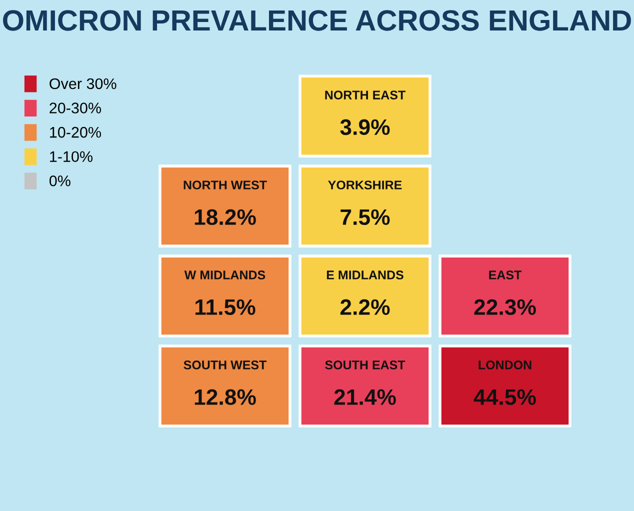 Image resolution: width=634 pixels, height=511 pixels. I want to click on category-label: W MIDLANDS, so click(225, 275).